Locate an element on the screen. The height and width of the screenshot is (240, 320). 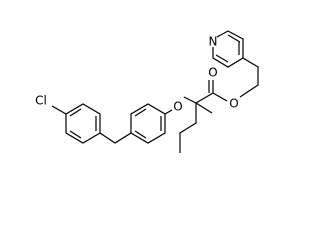
atom-label: N is located at coordinates (213, 42).